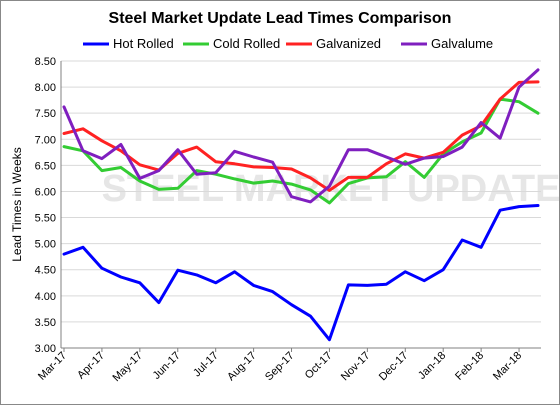  Describe the element at coordinates (206, 365) in the screenshot. I see `x-tick-label: Jul-17` at that location.